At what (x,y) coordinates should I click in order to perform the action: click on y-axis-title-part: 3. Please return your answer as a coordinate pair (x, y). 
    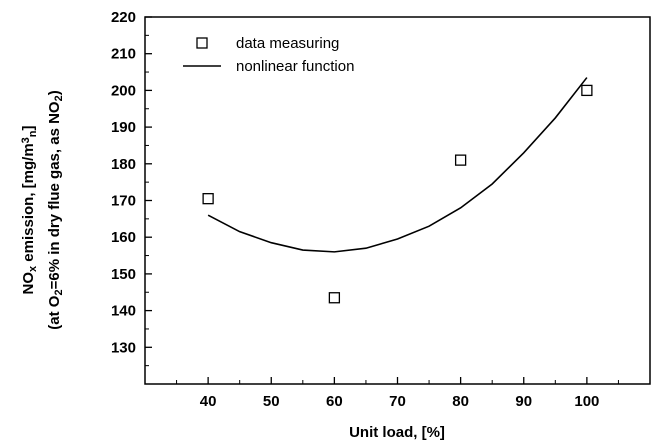
    Looking at the image, I should click on (26, 140).